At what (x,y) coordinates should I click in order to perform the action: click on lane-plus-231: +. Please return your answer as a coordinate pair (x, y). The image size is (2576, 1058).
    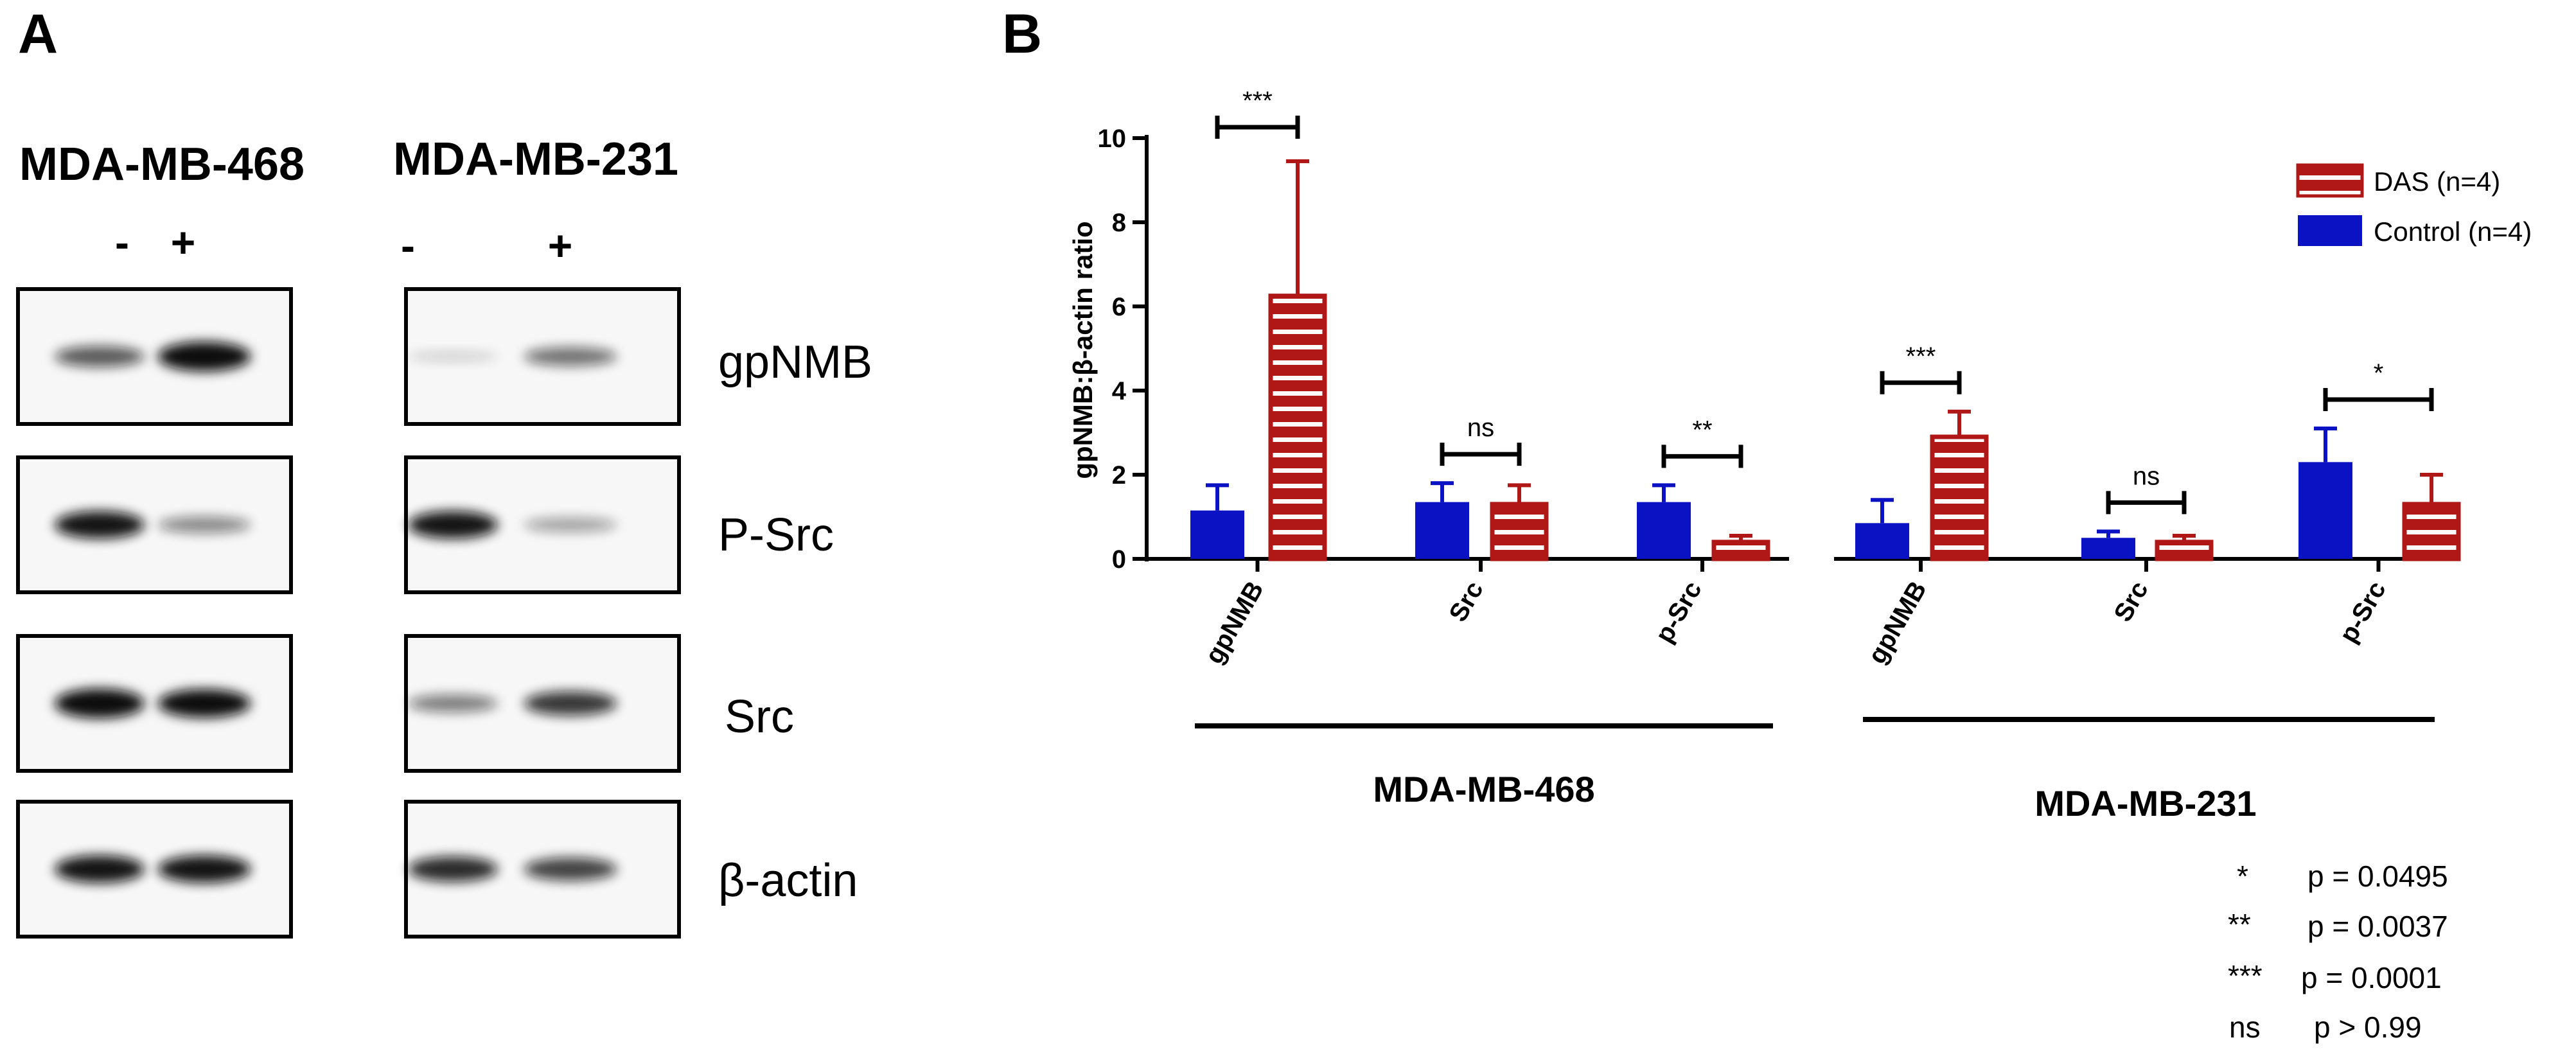
    Looking at the image, I should click on (560, 245).